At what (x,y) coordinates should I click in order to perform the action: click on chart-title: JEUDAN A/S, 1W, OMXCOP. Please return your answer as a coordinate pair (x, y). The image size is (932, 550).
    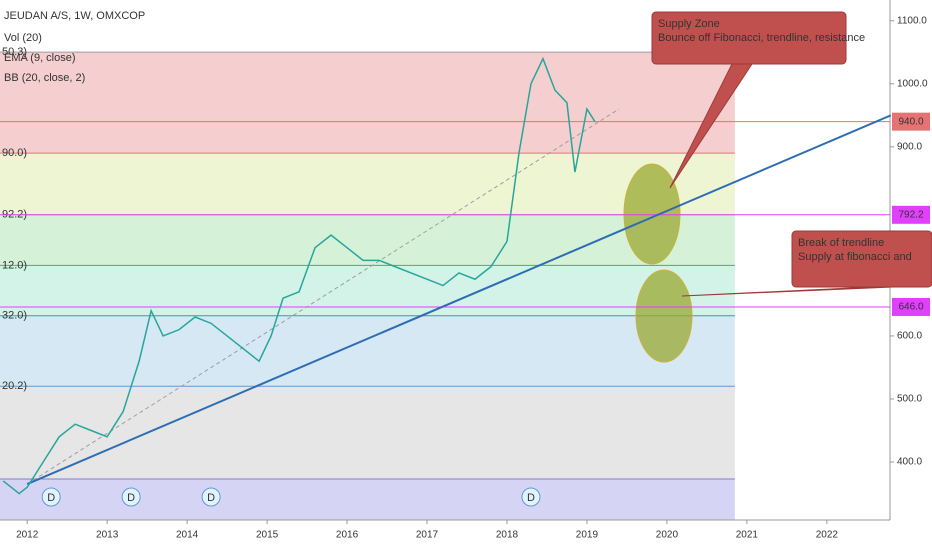
    Looking at the image, I should click on (74, 16).